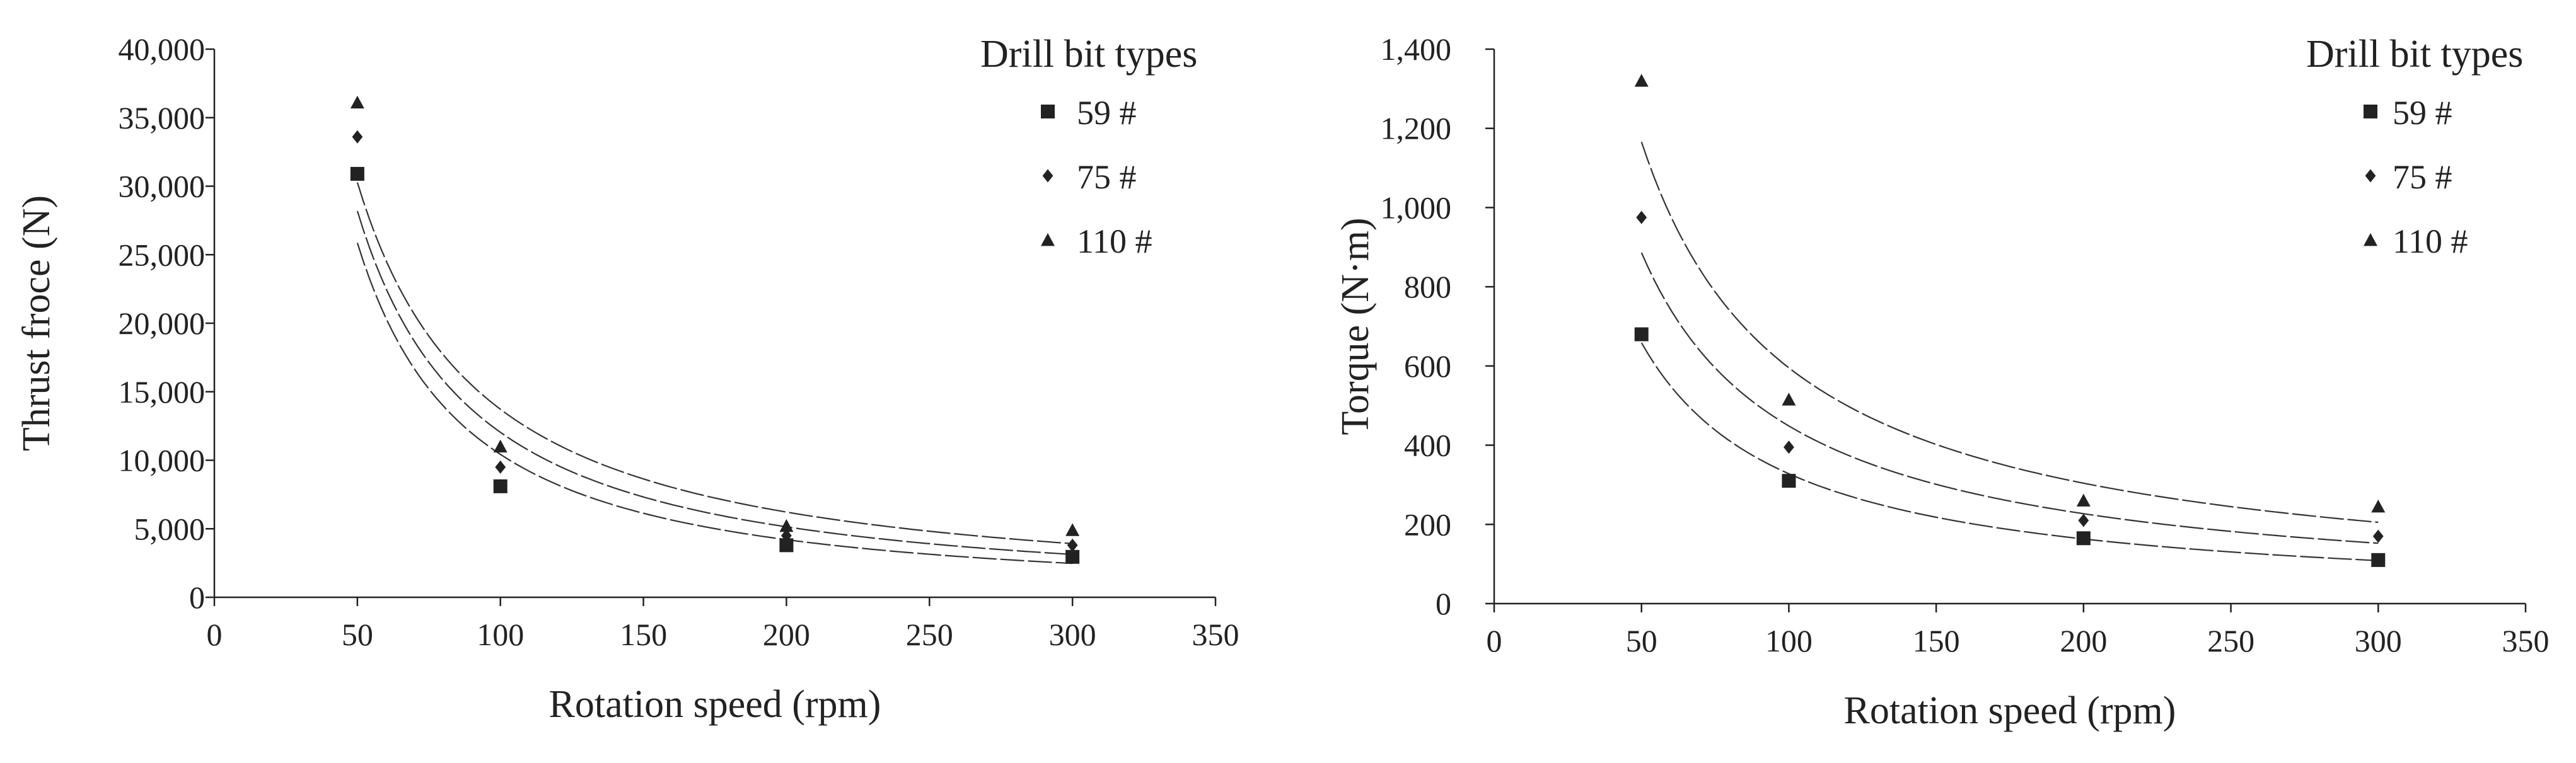  Describe the element at coordinates (163, 49) in the screenshot. I see `y-tick-label: 40,000` at that location.